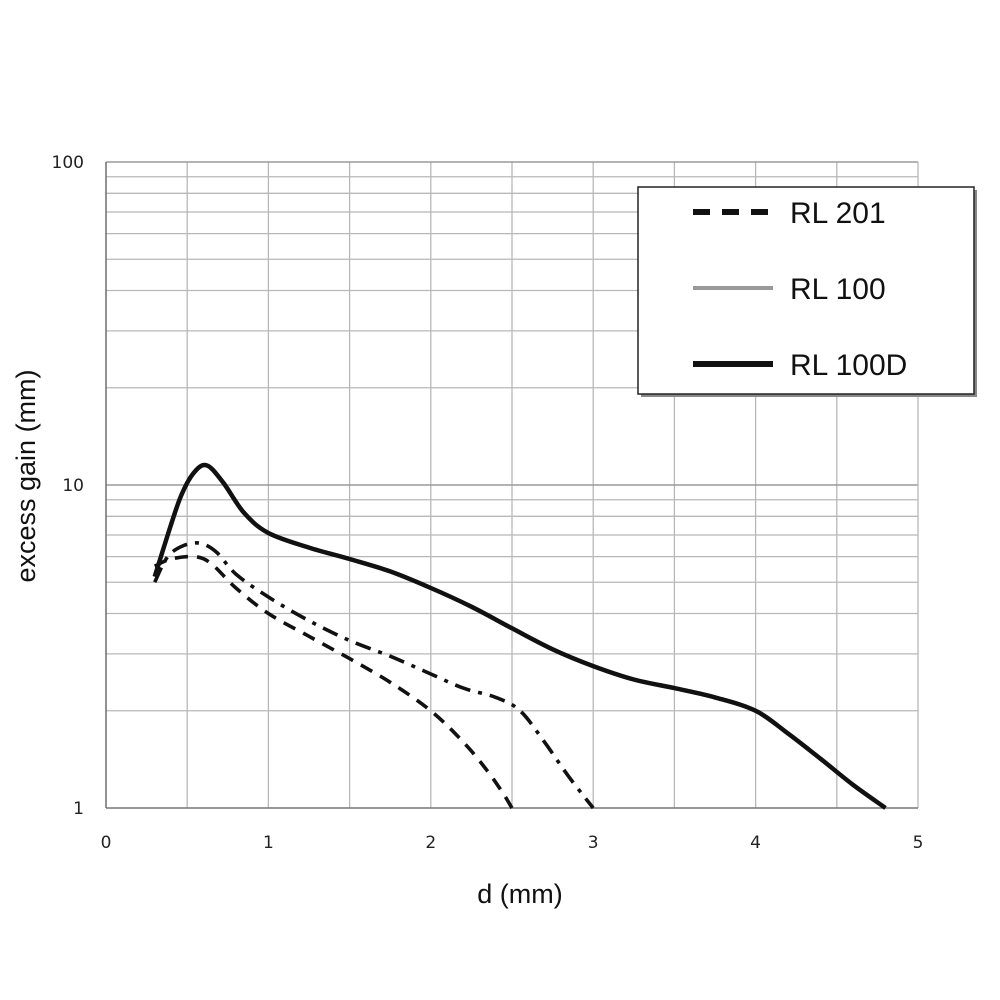  What do you see at coordinates (26, 475) in the screenshot?
I see `y-axis-label: excess gain (mm)` at bounding box center [26, 475].